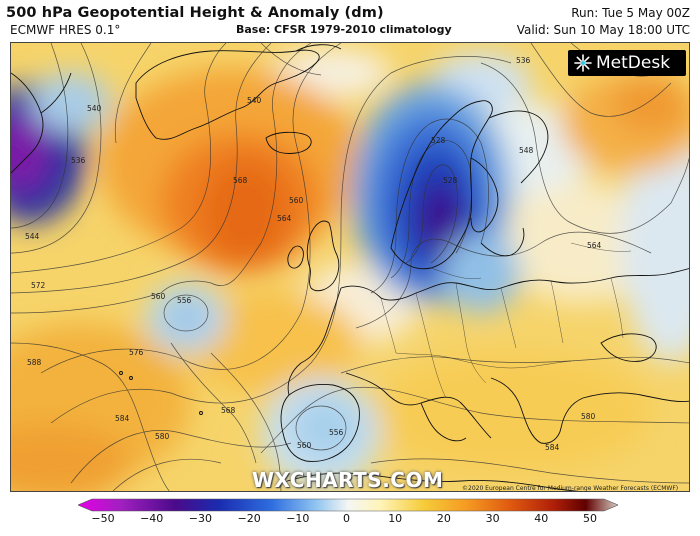 The width and height of the screenshot is (700, 536). What do you see at coordinates (443, 518) in the screenshot?
I see `colorbar-tick-label: 20` at bounding box center [443, 518].